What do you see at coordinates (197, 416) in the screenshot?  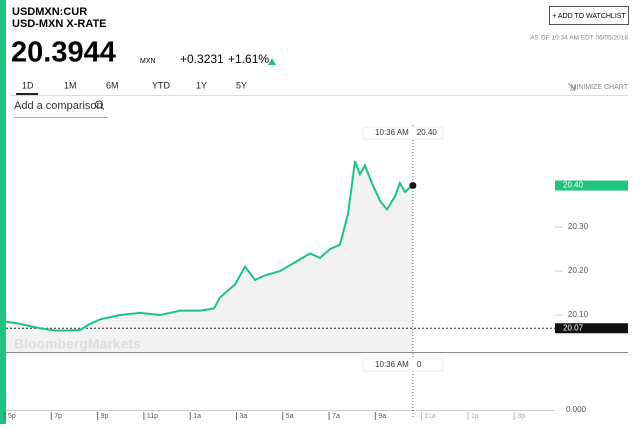 I see `x-tick-label: 1a` at bounding box center [197, 416].